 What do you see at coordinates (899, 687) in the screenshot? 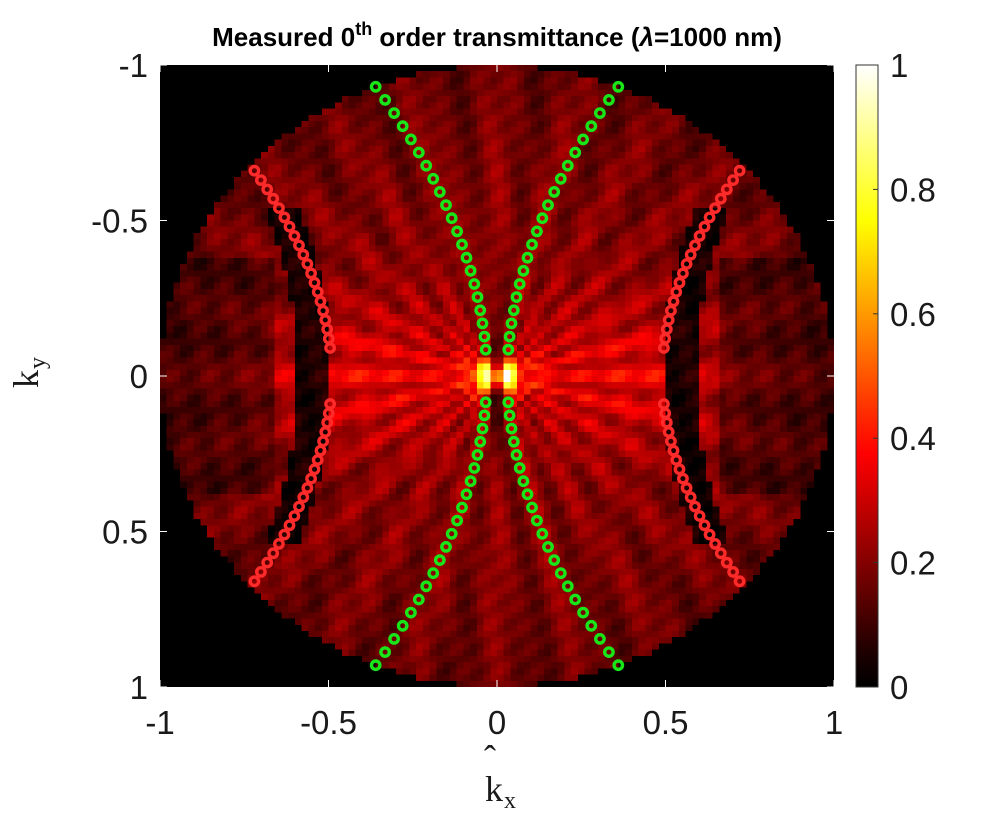
I see `colorbar-tick-label: 0` at bounding box center [899, 687].